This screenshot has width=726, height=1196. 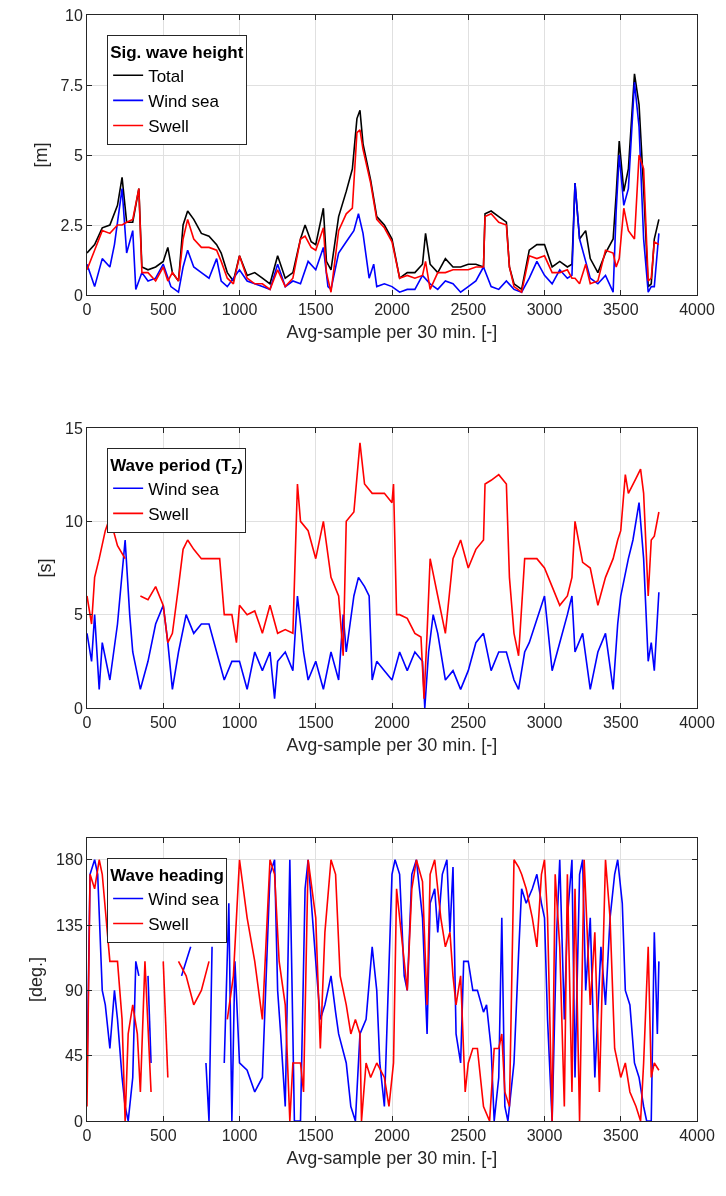 What do you see at coordinates (36, 979) in the screenshot?
I see `y-axis-title: [deg.]` at bounding box center [36, 979].